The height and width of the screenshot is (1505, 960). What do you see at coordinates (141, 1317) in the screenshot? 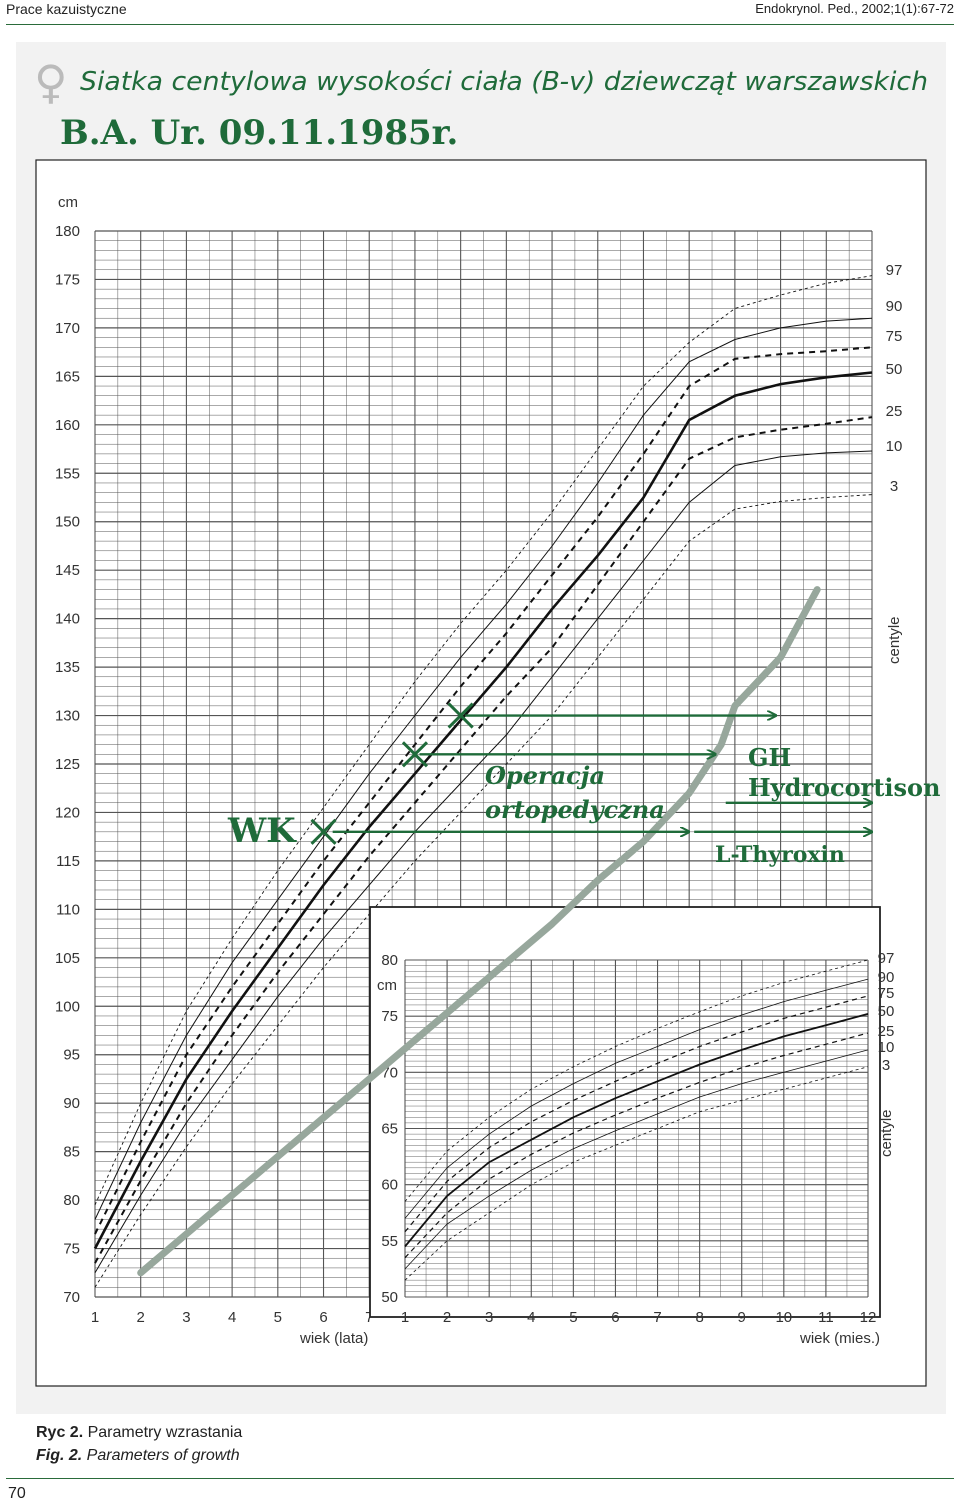
I see `x-tick-2: 2` at bounding box center [141, 1317].